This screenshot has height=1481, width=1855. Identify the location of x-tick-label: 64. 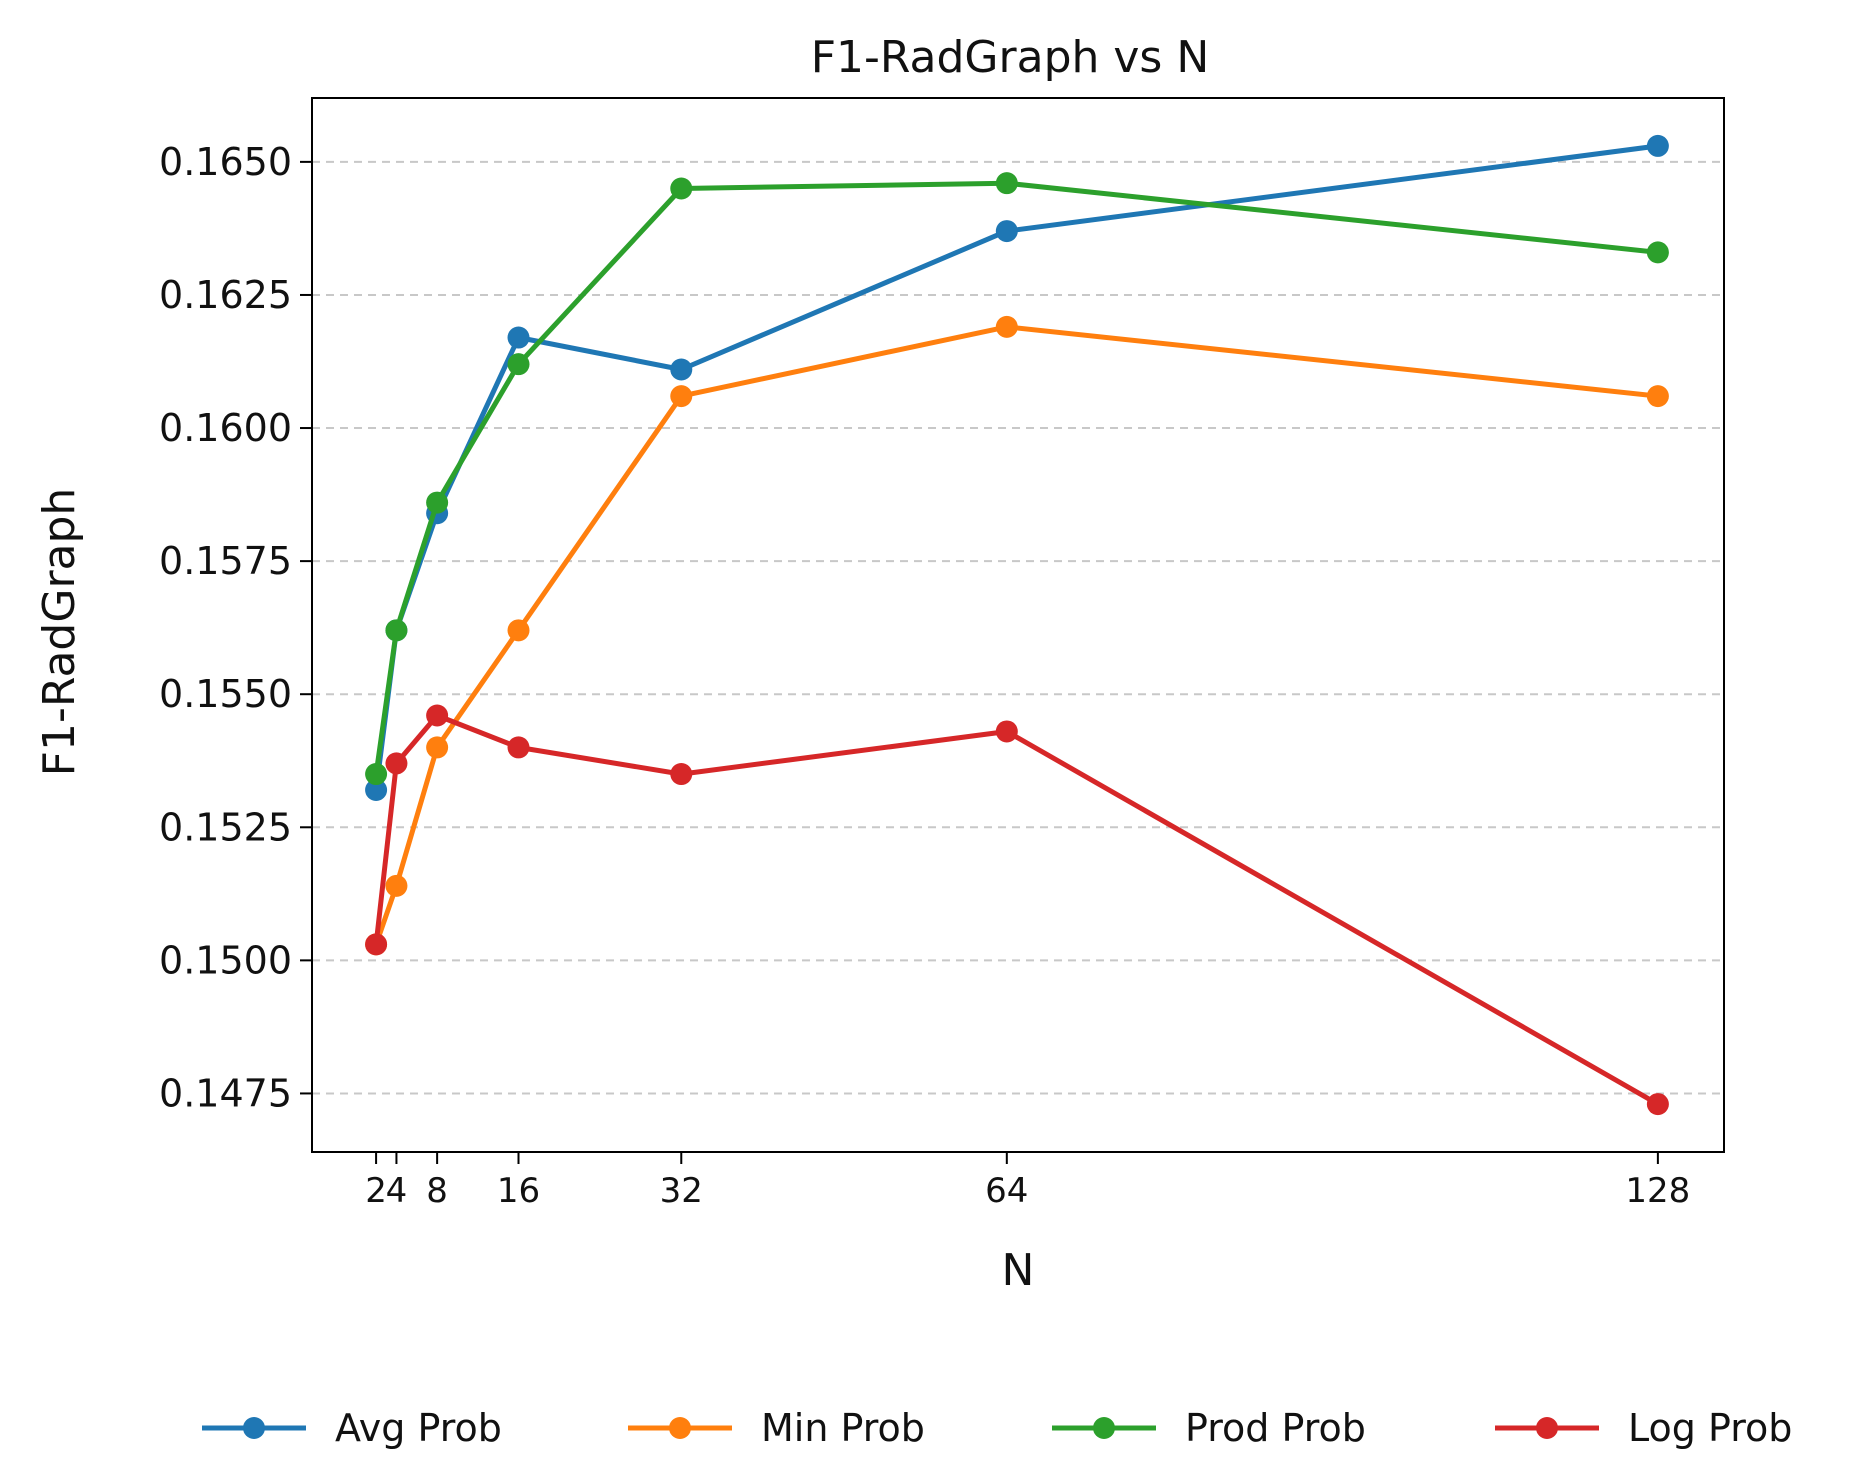
(1006, 1191).